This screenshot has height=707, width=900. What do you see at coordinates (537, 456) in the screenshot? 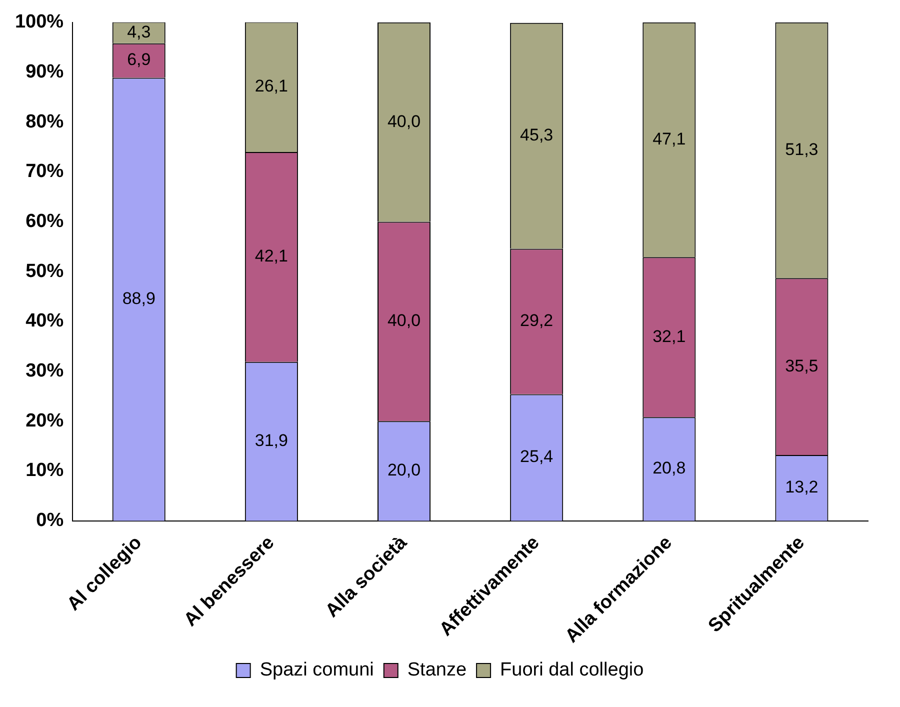
I see `data-label: 25,4` at bounding box center [537, 456].